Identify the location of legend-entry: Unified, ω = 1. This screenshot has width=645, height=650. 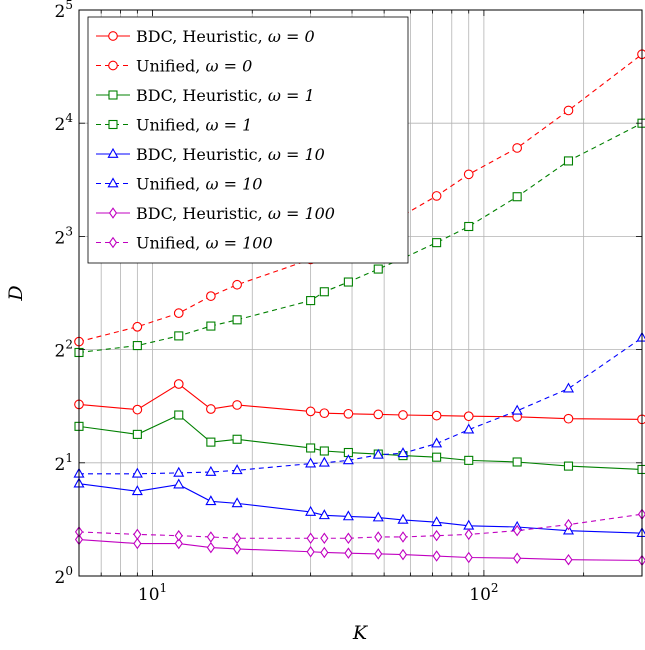
(174, 125).